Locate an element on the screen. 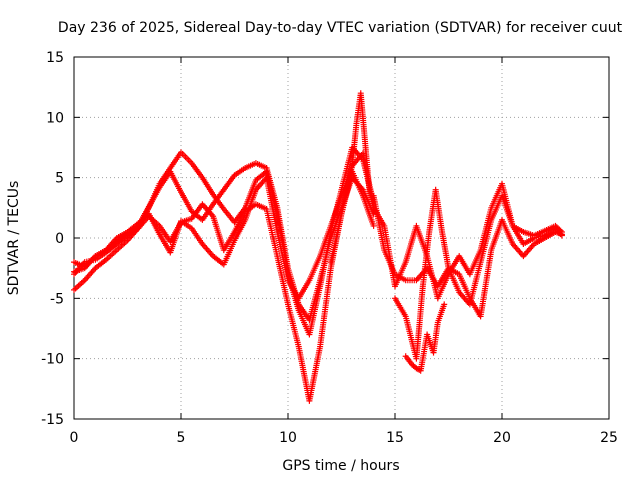 This screenshot has width=640, height=480. y-tick-label: 0 is located at coordinates (59, 239).